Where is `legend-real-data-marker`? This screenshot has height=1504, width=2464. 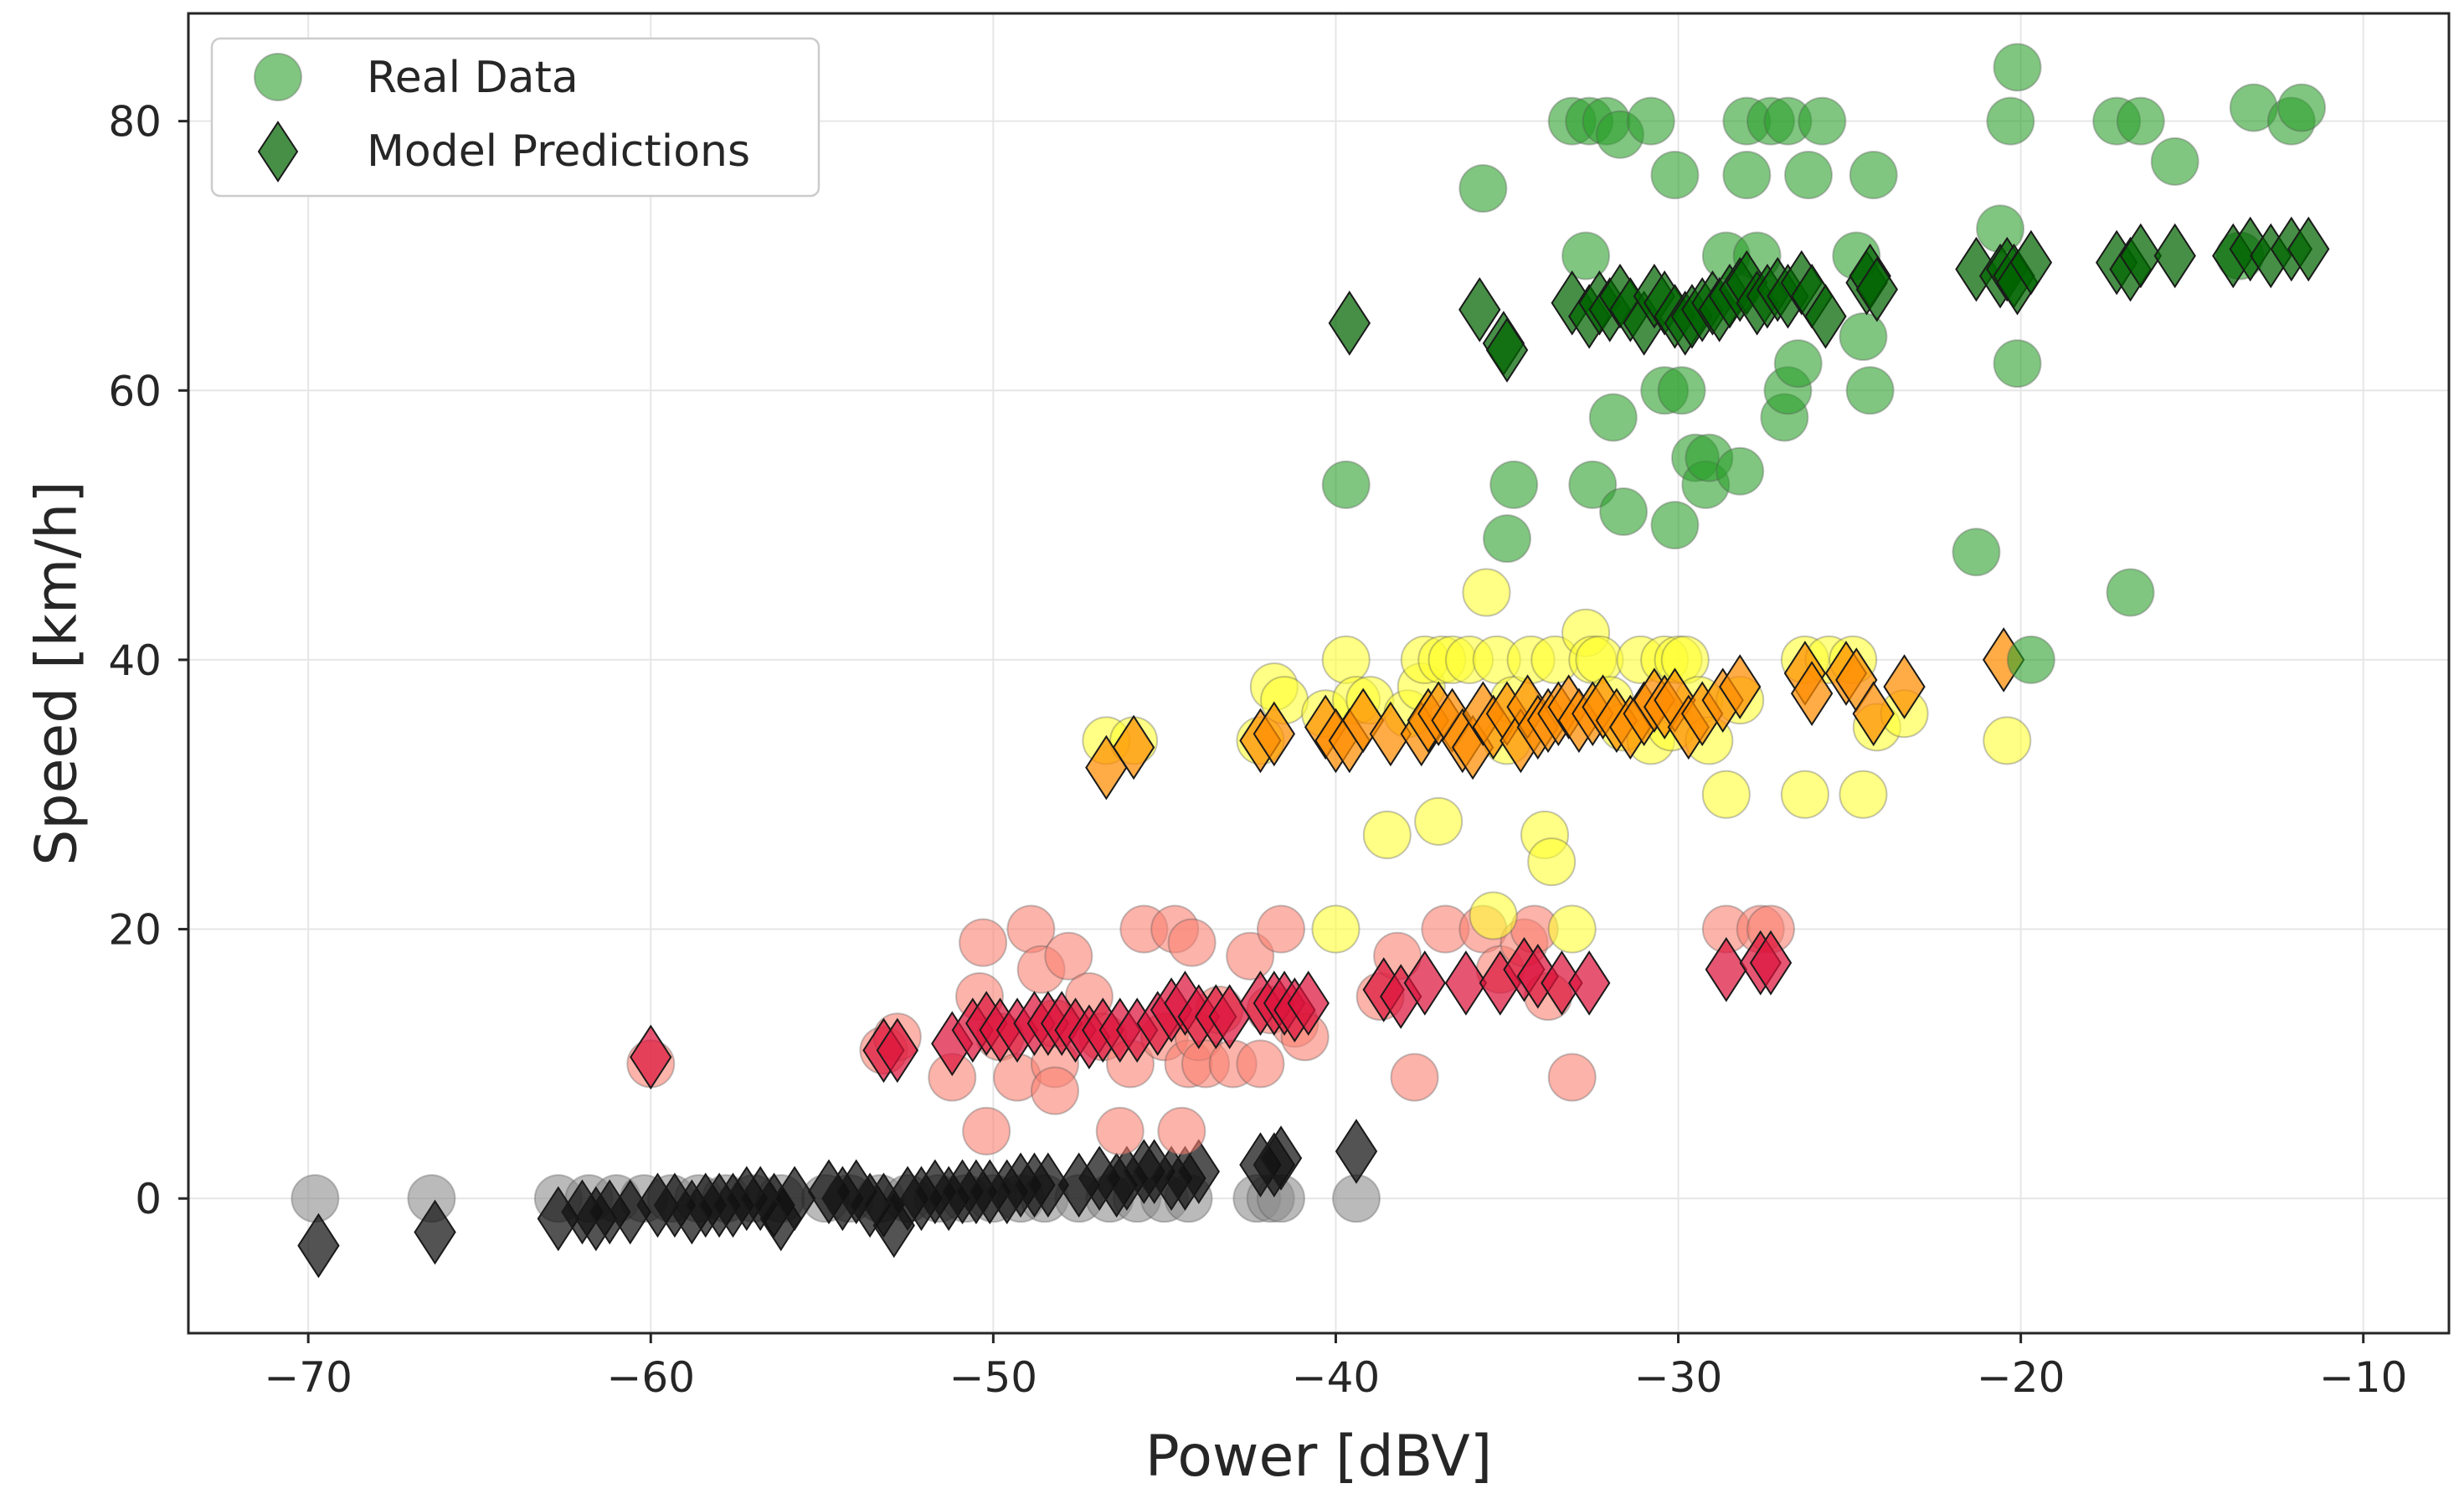 legend-real-data-marker is located at coordinates (278, 77).